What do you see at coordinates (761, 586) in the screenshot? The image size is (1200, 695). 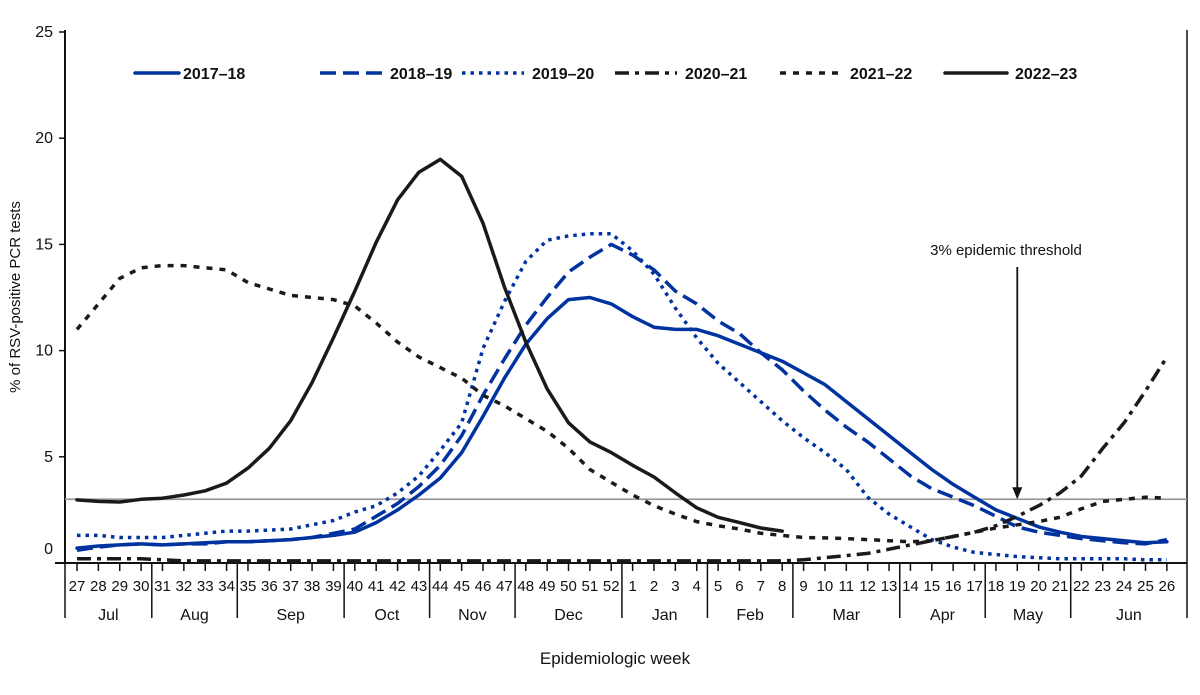 I see `x-tick-label: 7` at bounding box center [761, 586].